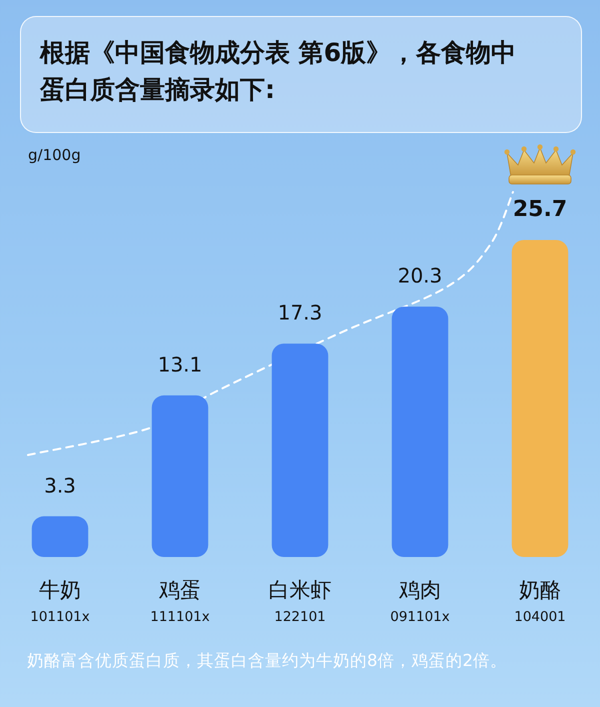 Image resolution: width=600 pixels, height=707 pixels. Describe the element at coordinates (420, 276) in the screenshot. I see `data-label: 20.3` at that location.